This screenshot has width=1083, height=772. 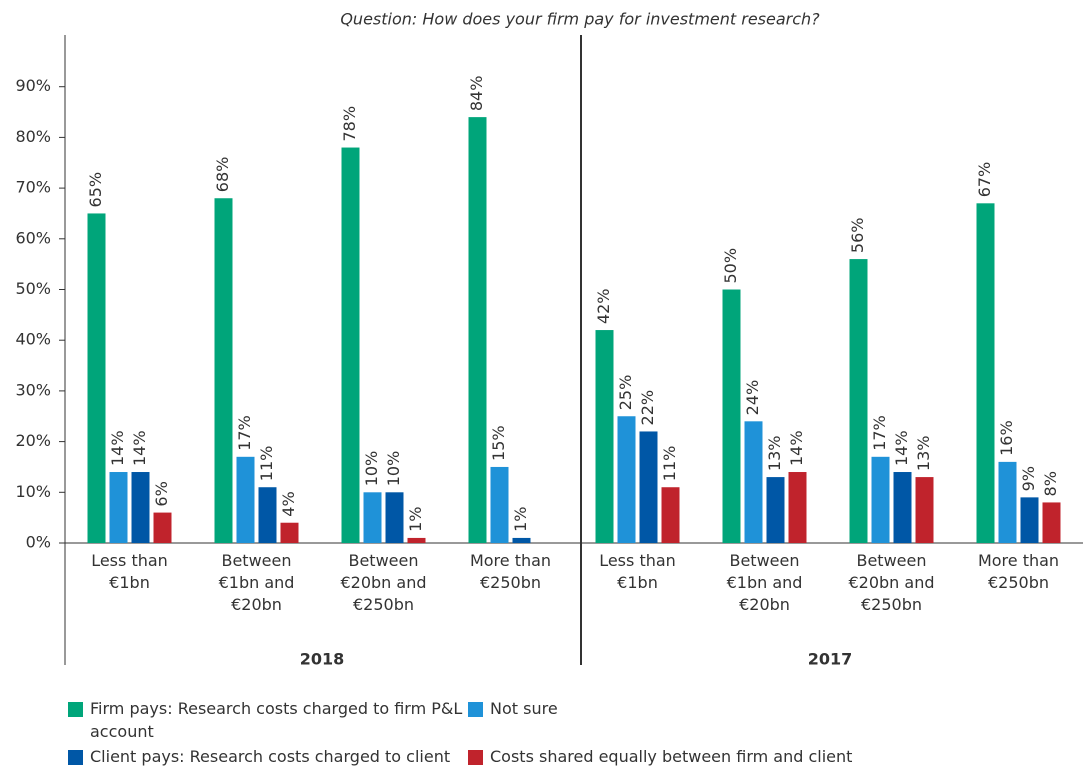 I want to click on value-label: 16%, so click(x=1006, y=438).